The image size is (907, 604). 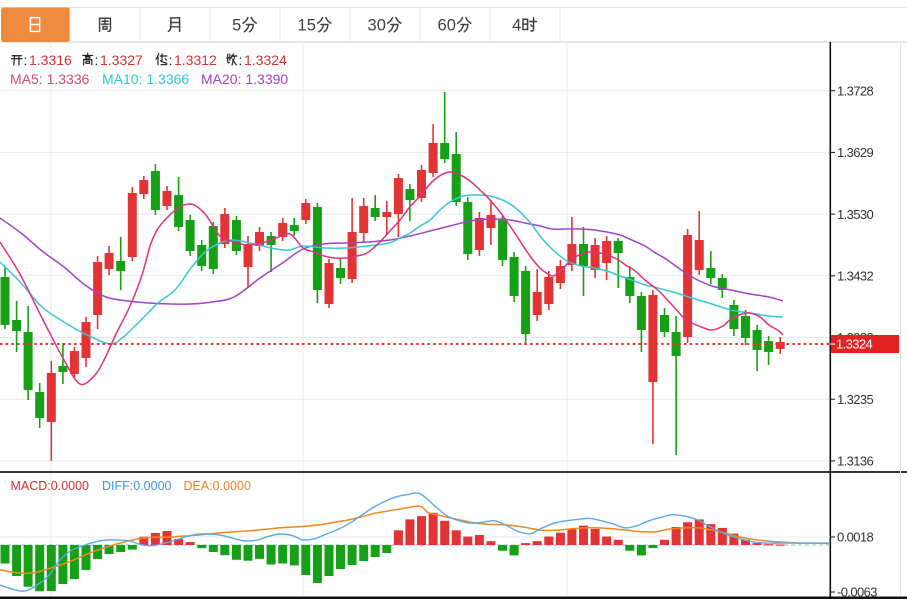 I want to click on svg-text: 5, so click(x=236, y=26).